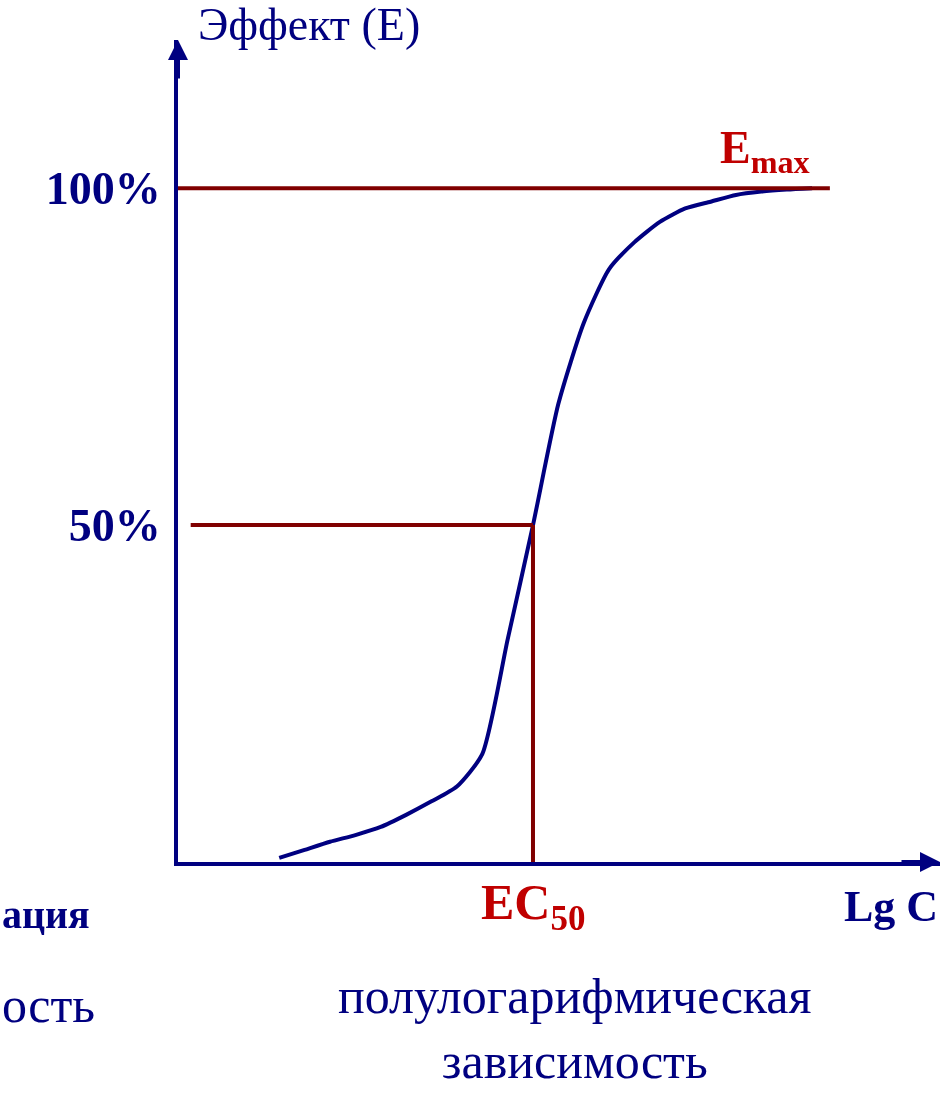 The image size is (948, 1097). I want to click on text: полулогарифмическая зависимость, so click(575, 1028).